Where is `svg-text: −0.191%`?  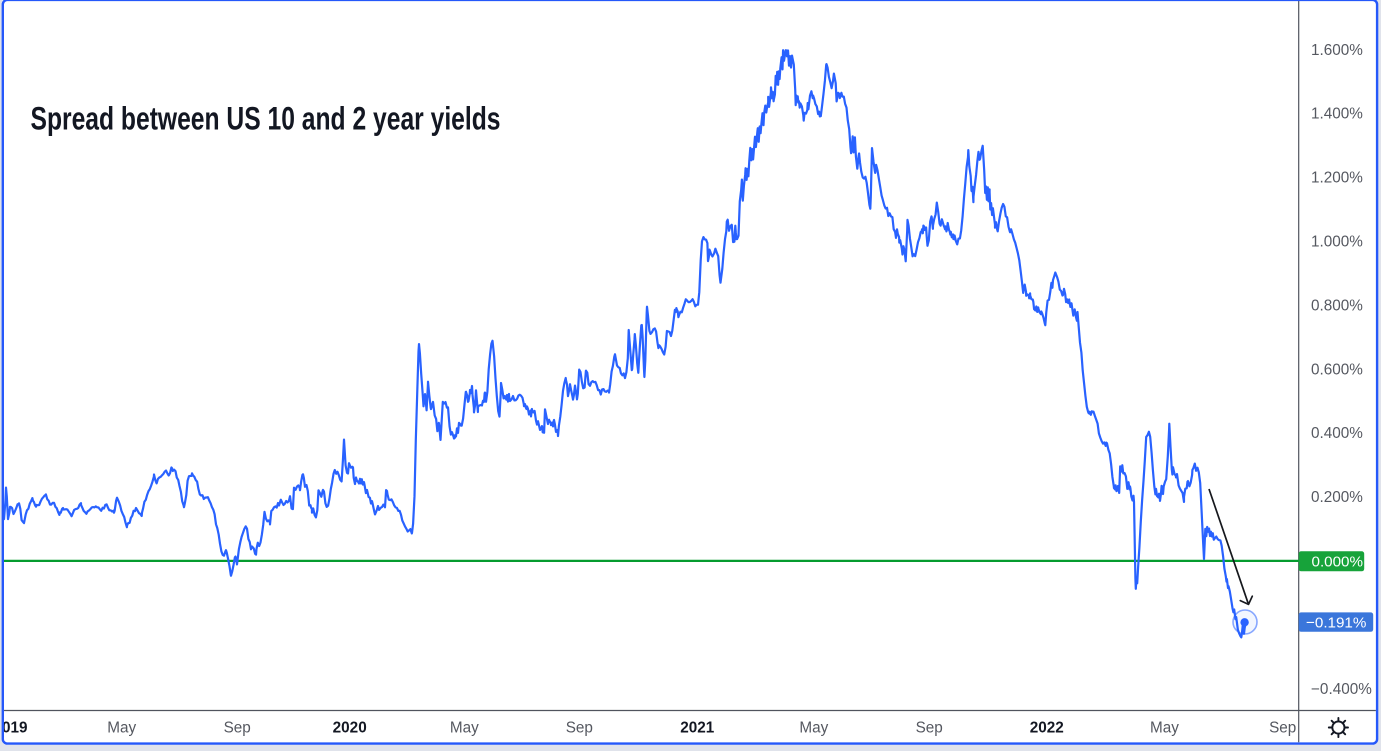 svg-text: −0.191% is located at coordinates (1336, 622).